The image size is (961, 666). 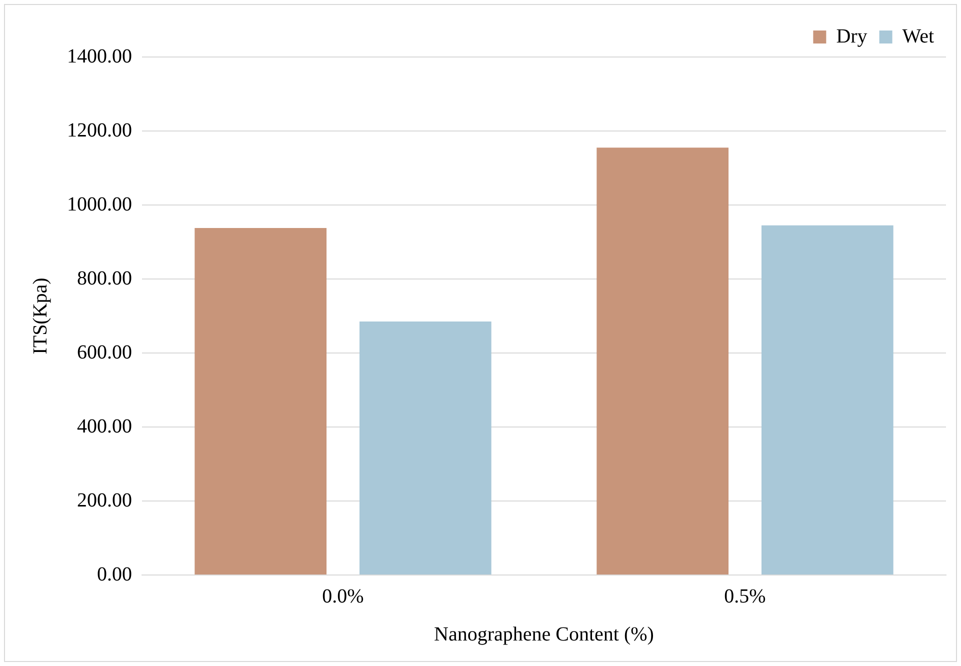 What do you see at coordinates (104, 278) in the screenshot?
I see `y-tick-label: 800.00` at bounding box center [104, 278].